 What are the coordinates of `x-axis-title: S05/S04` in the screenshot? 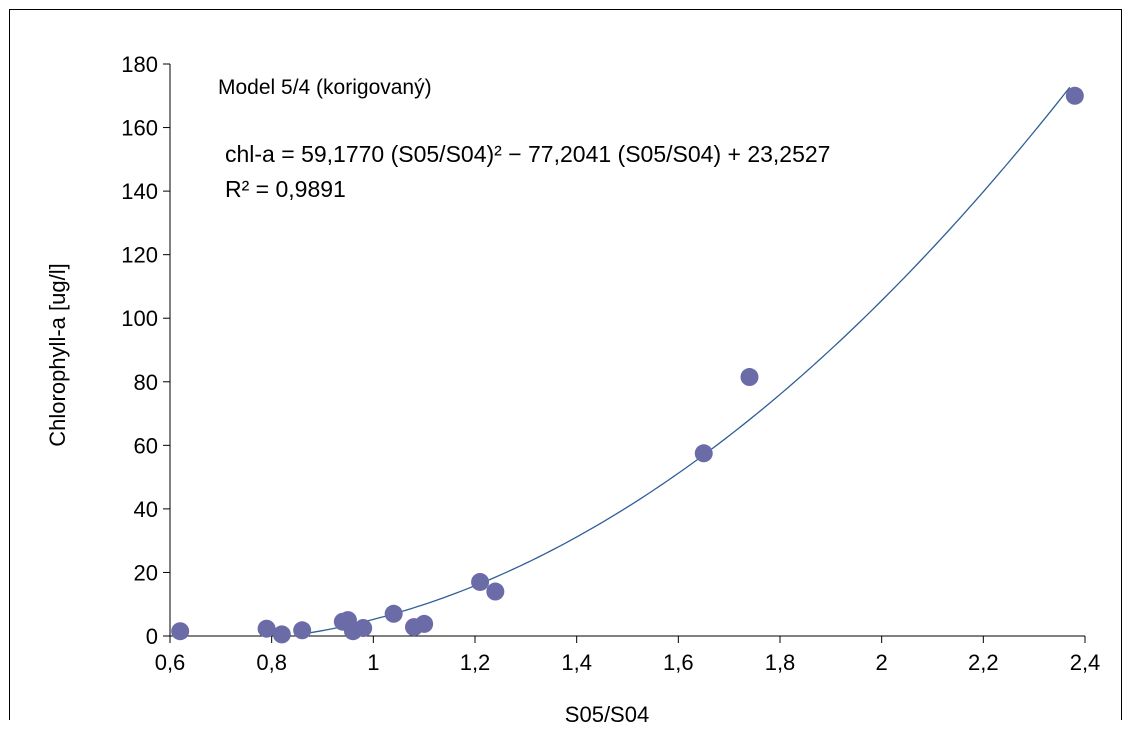 It's located at (607, 714).